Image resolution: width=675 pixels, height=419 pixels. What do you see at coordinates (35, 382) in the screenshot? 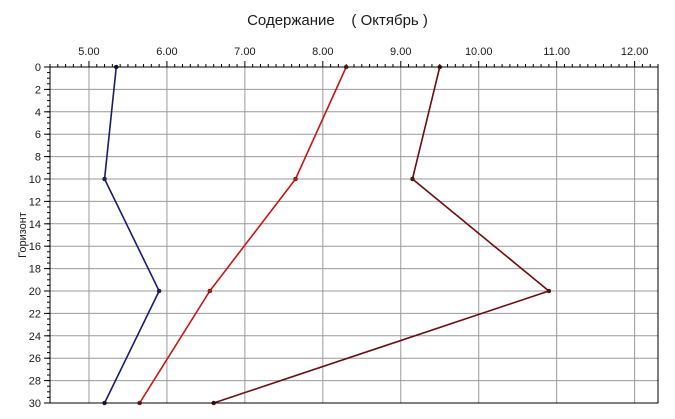
I see `y-tick-label: 28` at bounding box center [35, 382].